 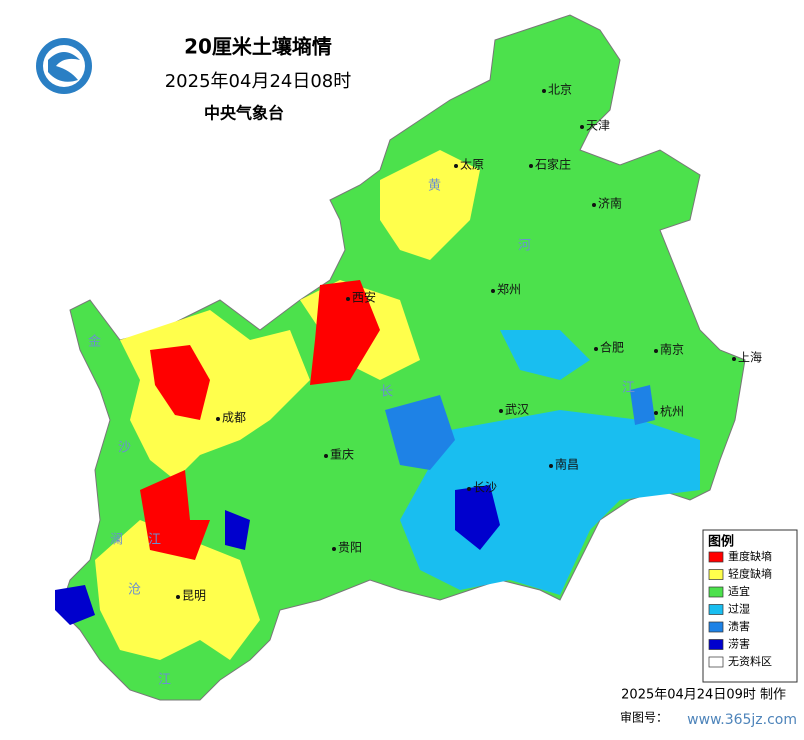 I want to click on city-label: 合肥, so click(x=612, y=347).